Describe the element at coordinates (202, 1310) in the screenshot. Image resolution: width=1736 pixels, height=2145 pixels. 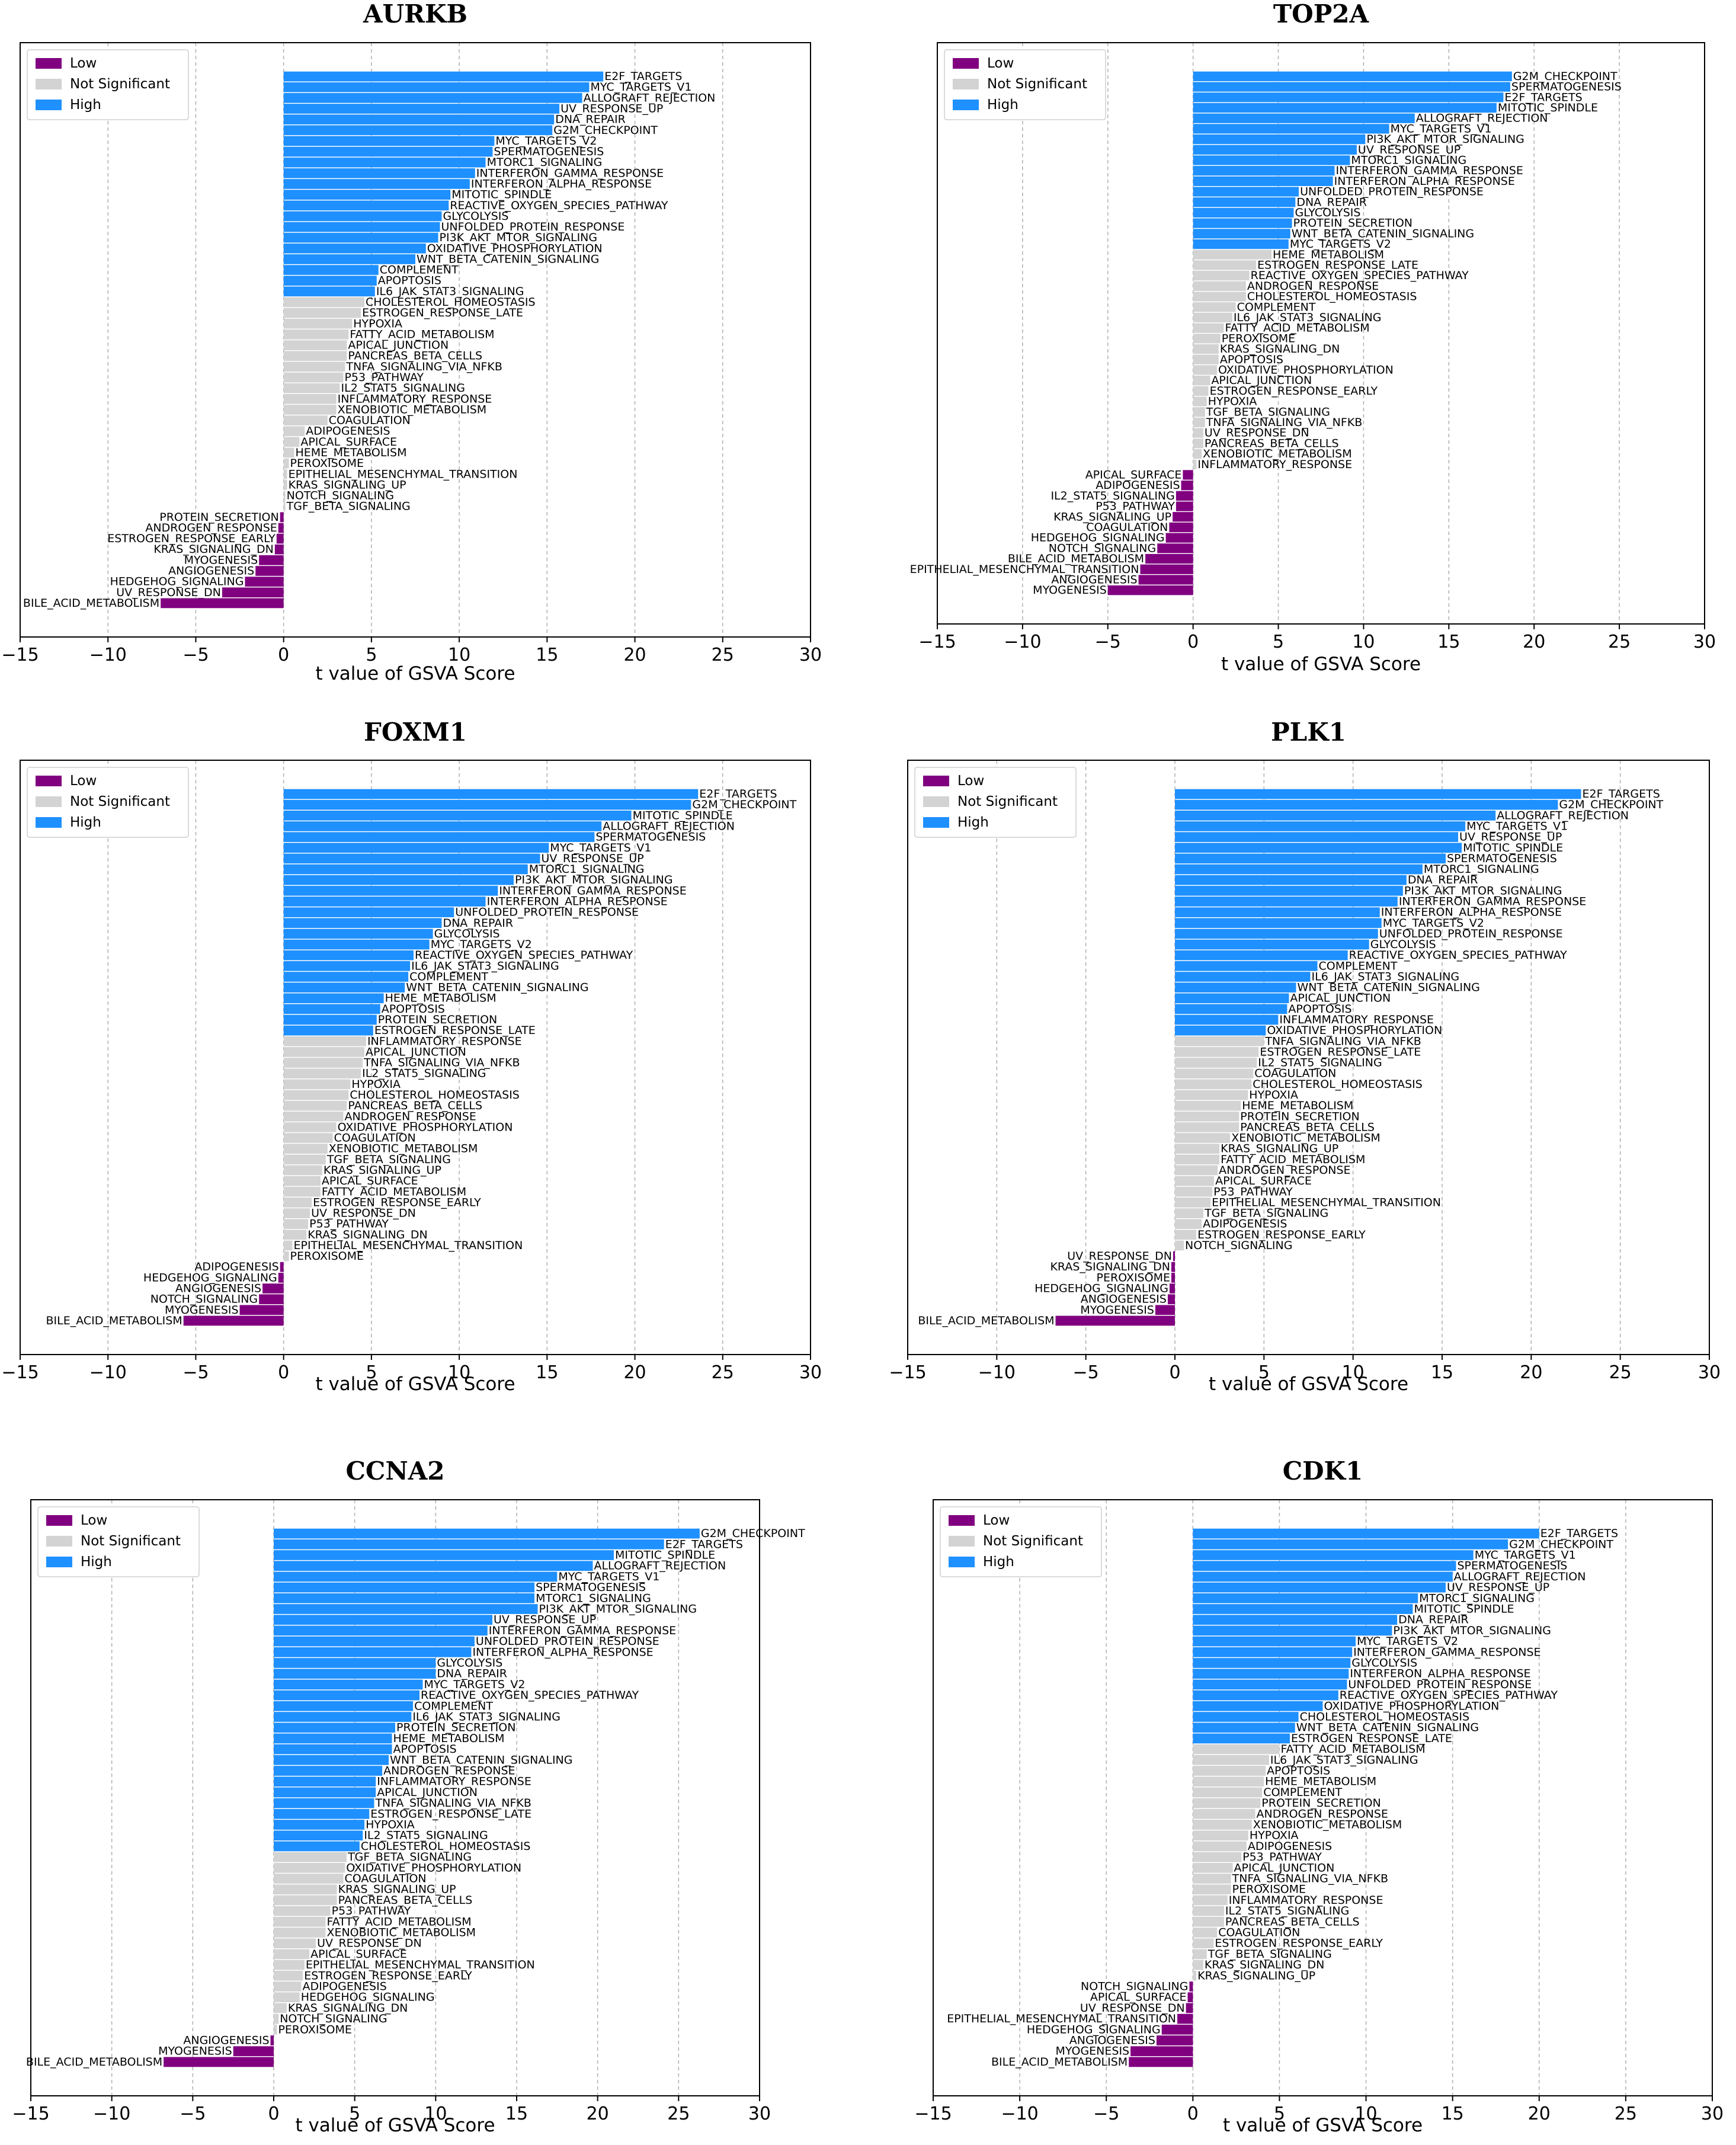
I see `bar-label: MYOGENESIS` at that location.